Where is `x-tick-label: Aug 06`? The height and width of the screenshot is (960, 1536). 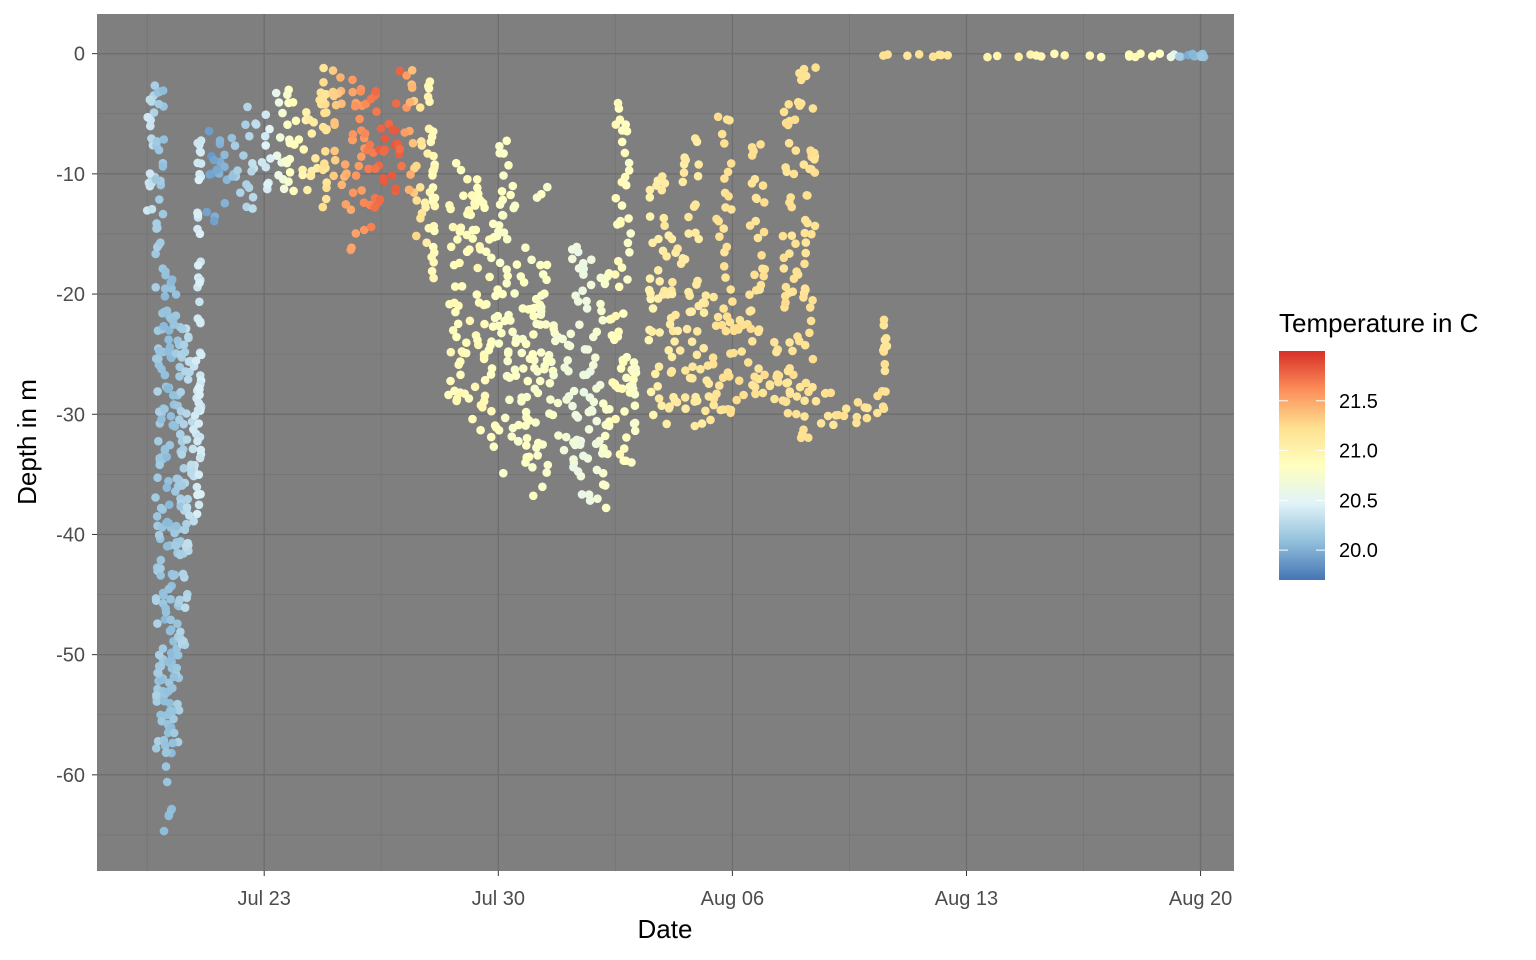
x-tick-label: Aug 06 is located at coordinates (732, 899).